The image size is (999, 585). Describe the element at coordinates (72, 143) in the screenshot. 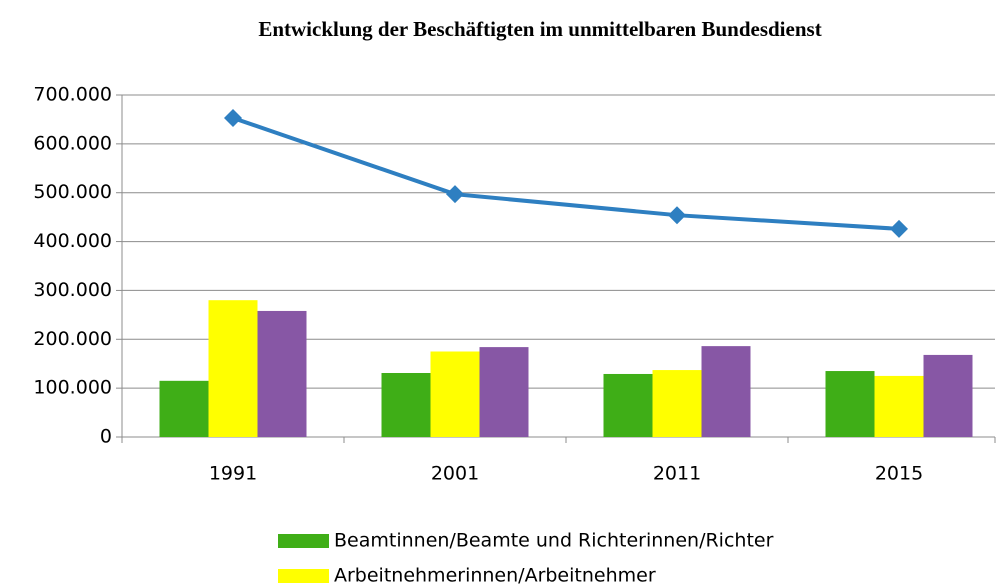

I see `y-tick-label: 600.000` at that location.